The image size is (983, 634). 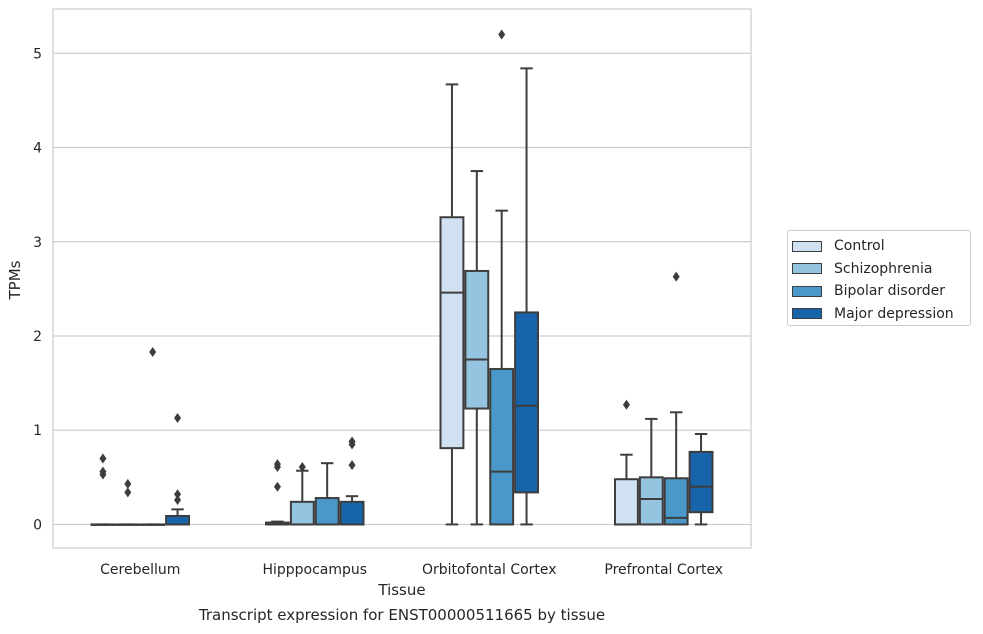 I want to click on y-tick-label-1: 1, so click(x=37, y=431).